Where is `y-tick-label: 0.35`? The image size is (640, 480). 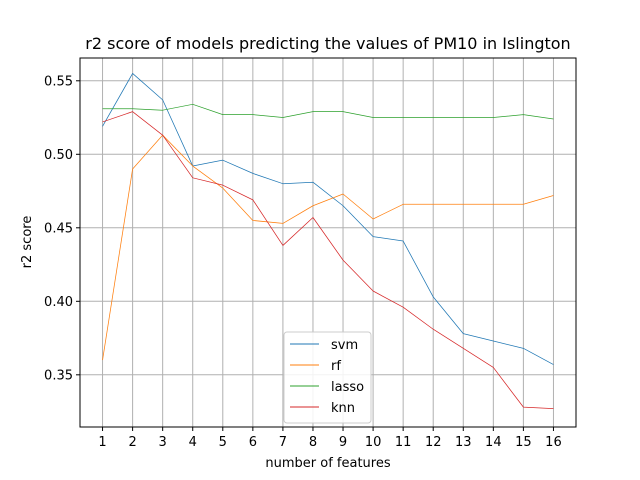 y-tick-label: 0.35 is located at coordinates (58, 375).